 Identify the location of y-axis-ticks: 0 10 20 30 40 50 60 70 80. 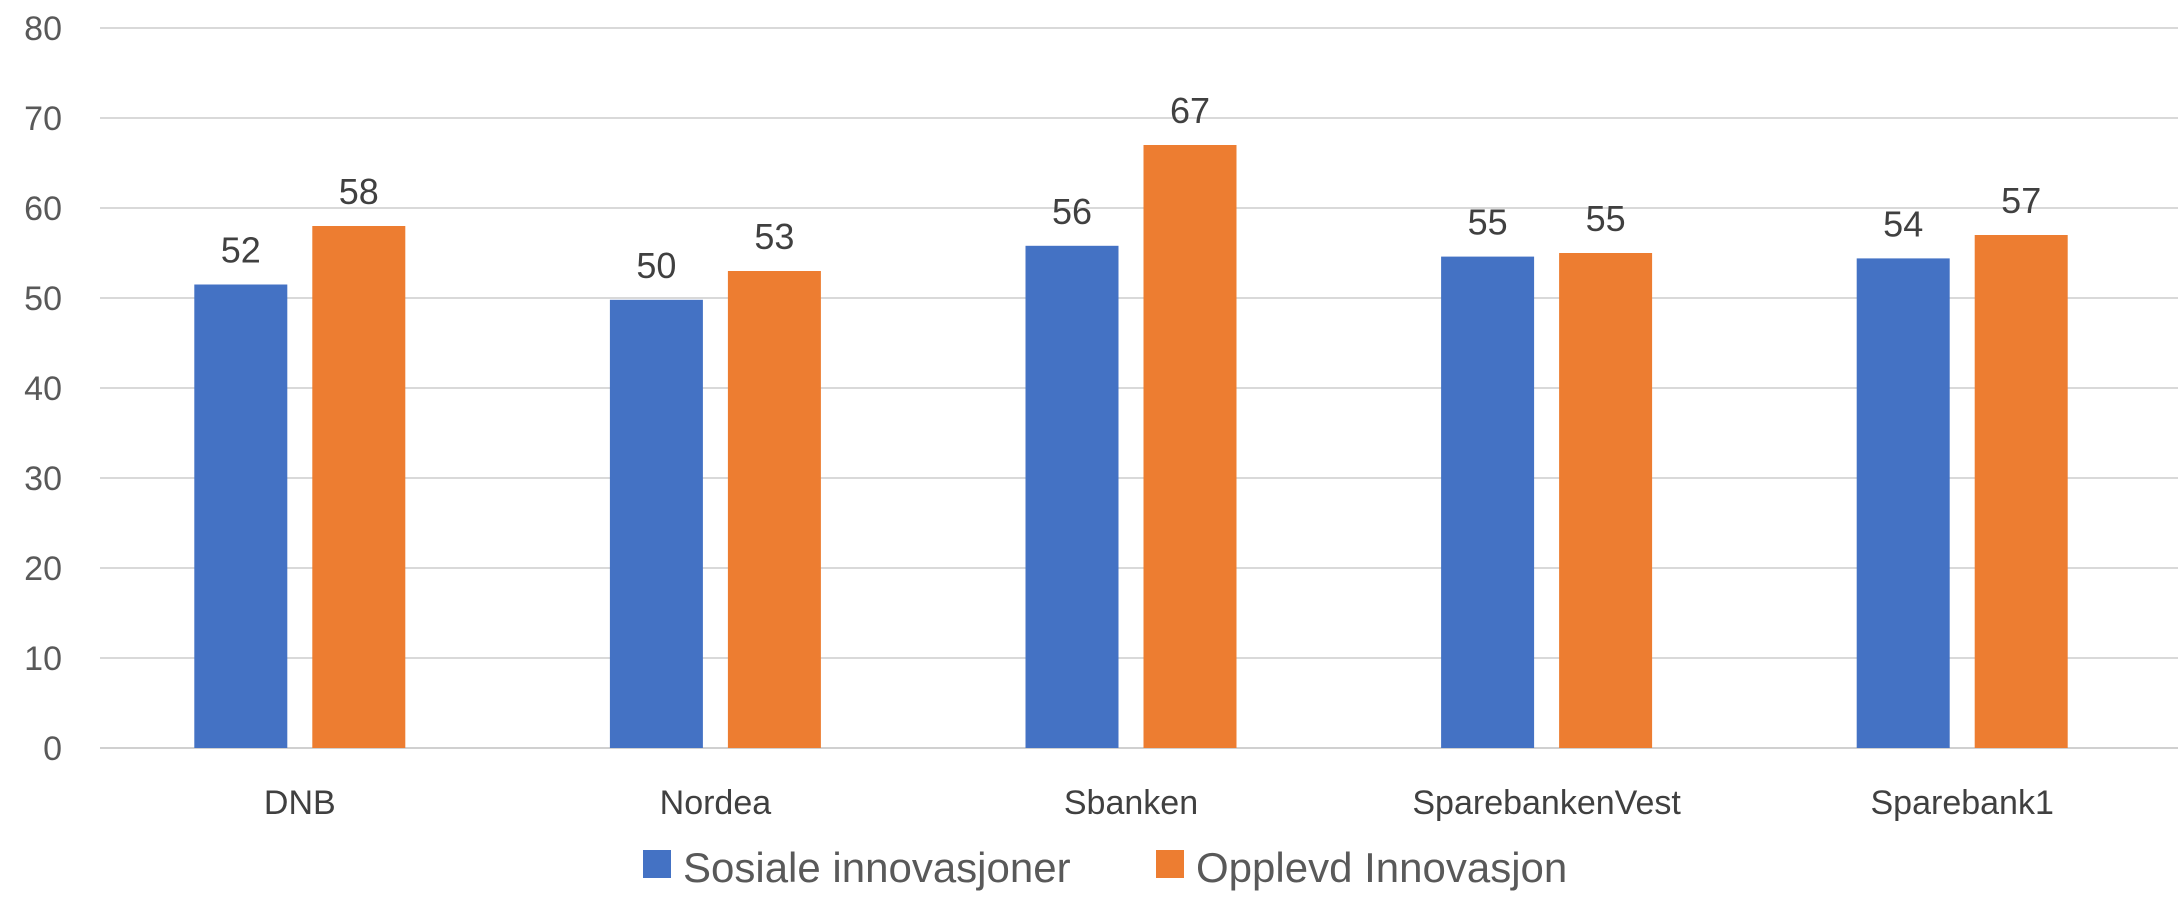
(43, 389).